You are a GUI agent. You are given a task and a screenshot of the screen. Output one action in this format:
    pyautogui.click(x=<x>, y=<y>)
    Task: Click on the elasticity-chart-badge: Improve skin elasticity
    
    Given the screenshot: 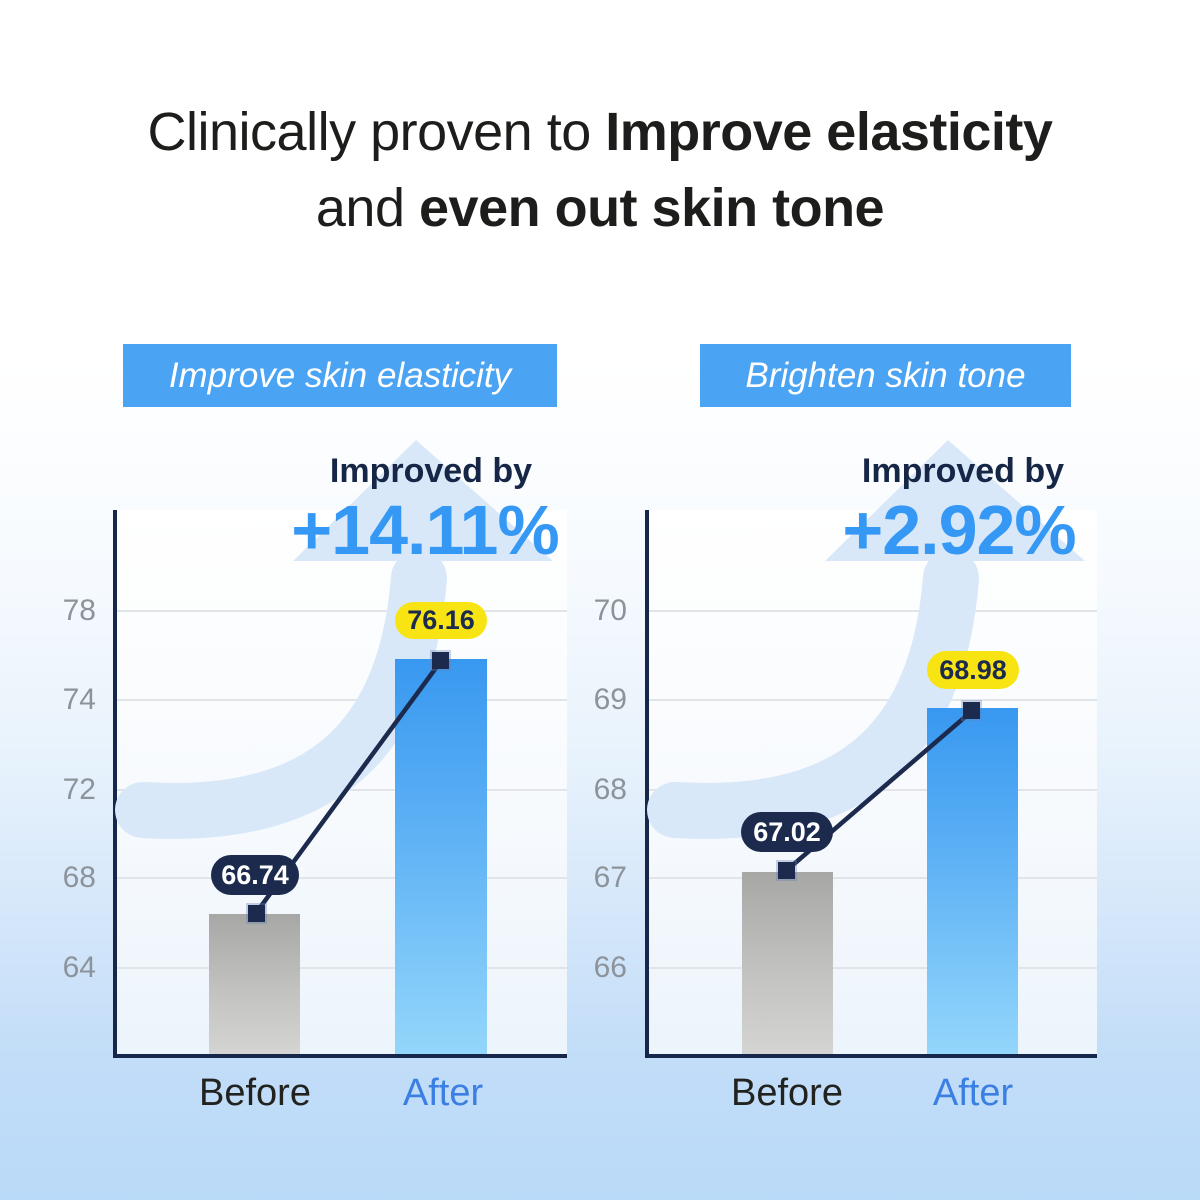 What is the action you would take?
    pyautogui.click(x=340, y=375)
    